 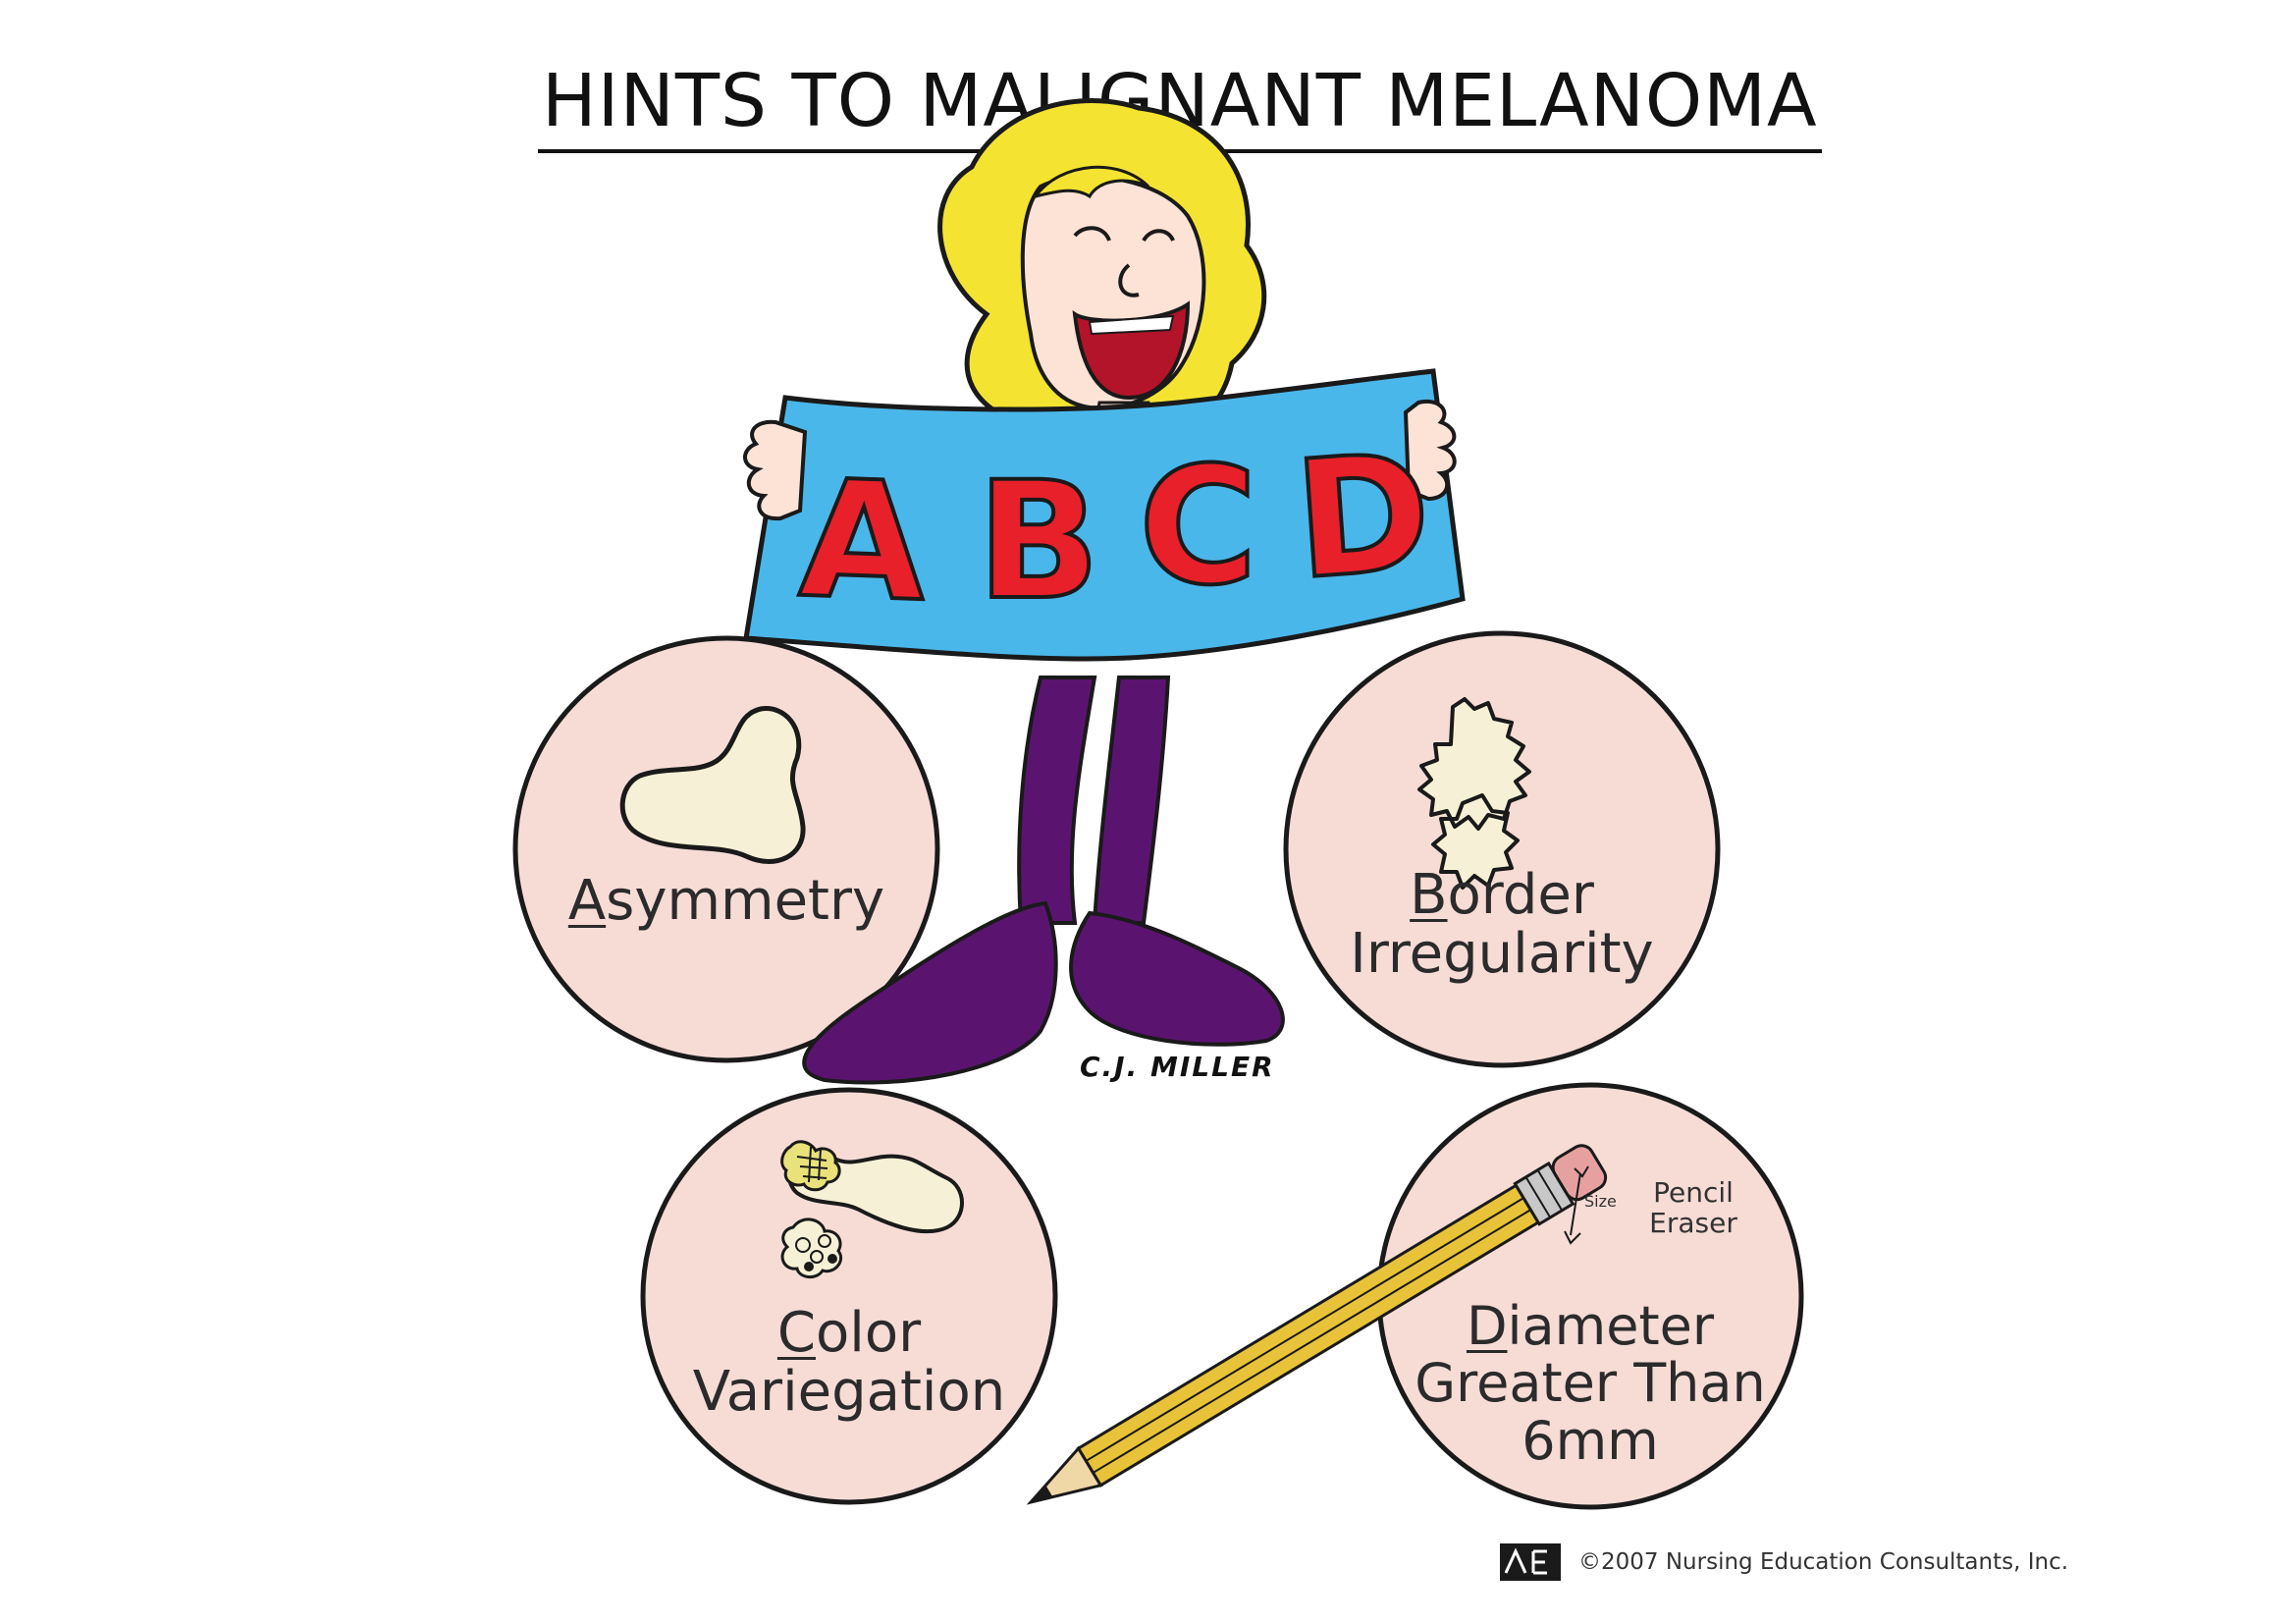 I want to click on label-border: Border Irregularity, so click(x=1501, y=925).